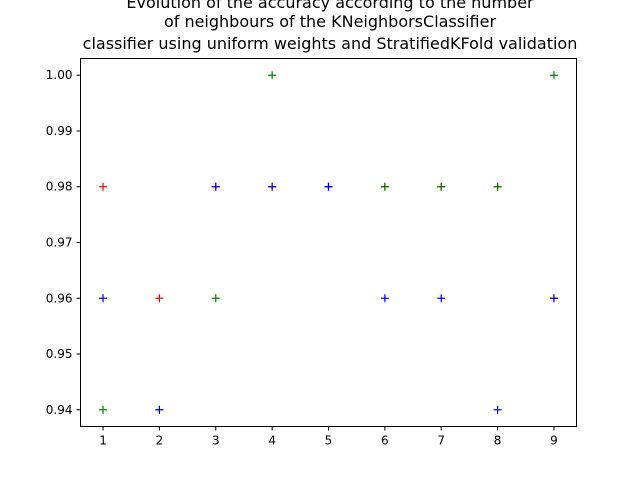 This screenshot has height=480, width=640. Describe the element at coordinates (59, 410) in the screenshot. I see `y-tick-label: 0.94` at that location.